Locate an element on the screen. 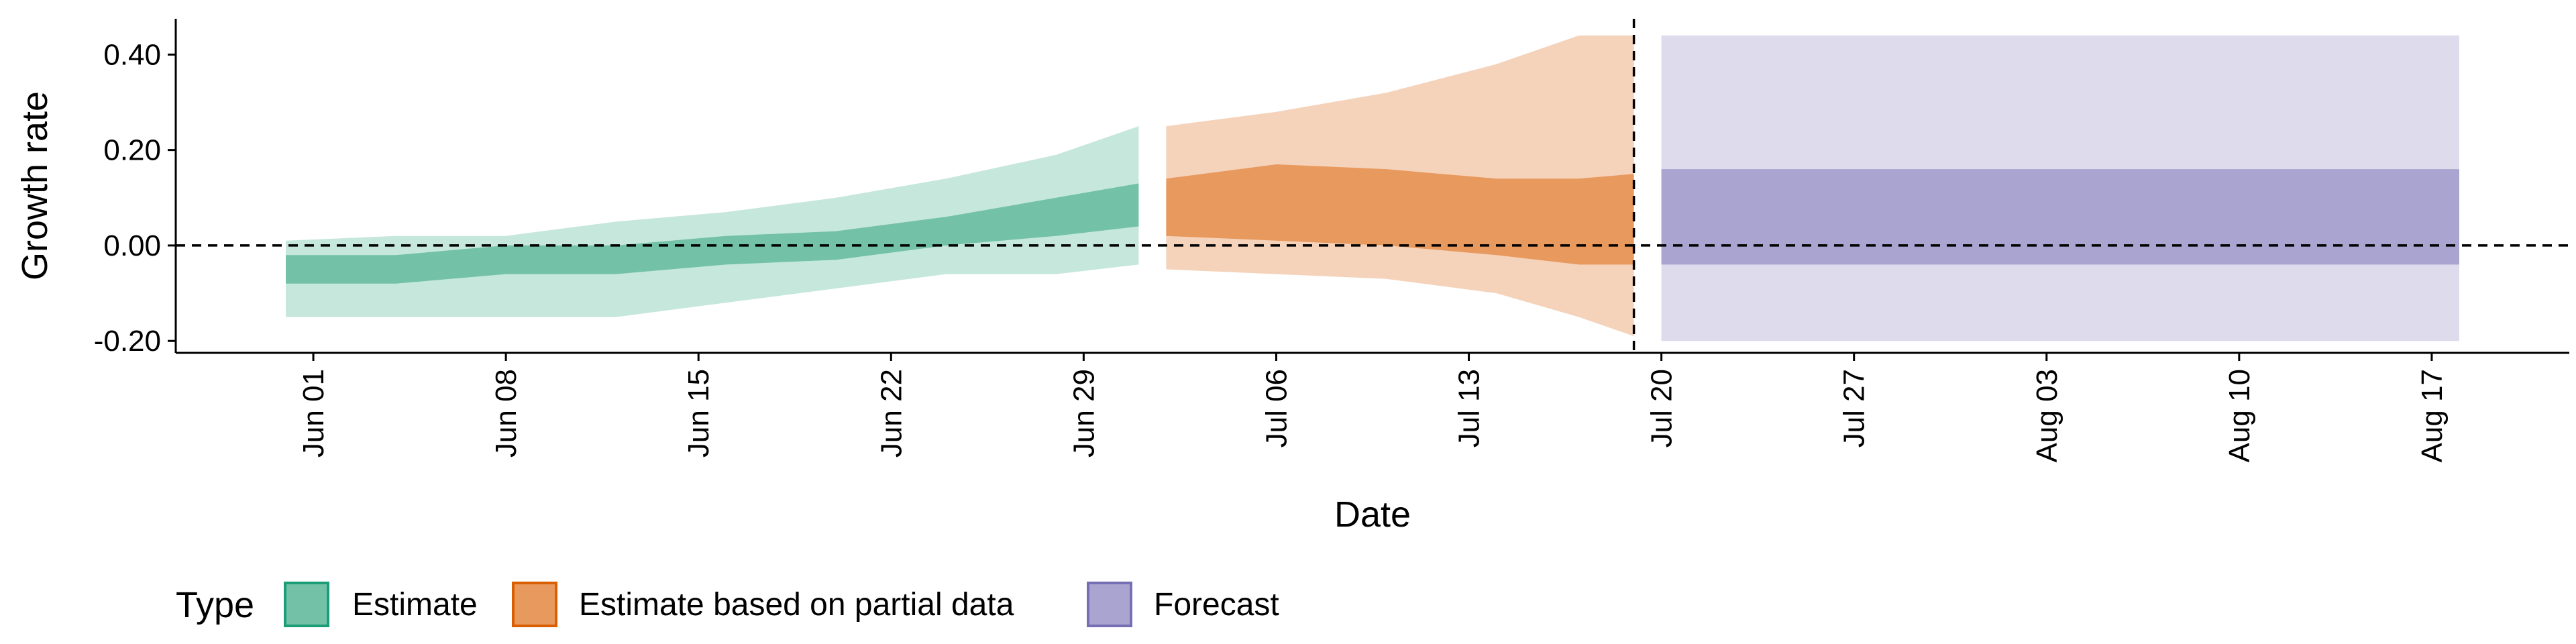 Image resolution: width=2576 pixels, height=644 pixels. x-tick-label: Jun 01 is located at coordinates (313, 413).